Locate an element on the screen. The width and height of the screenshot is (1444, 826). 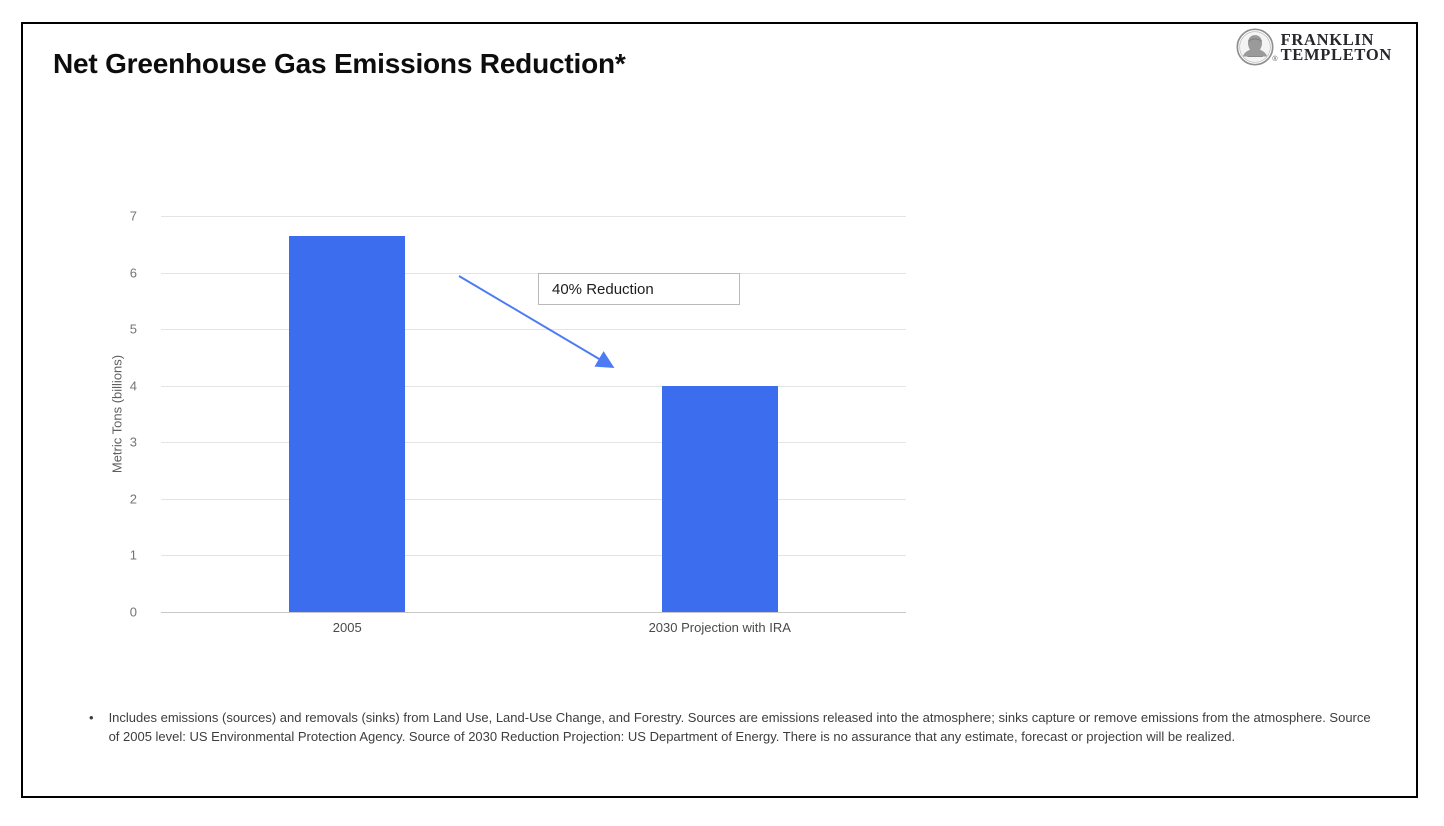
franklin-templeton-logo: ® FRANKLIN TEMPLETON is located at coordinates (1314, 47).